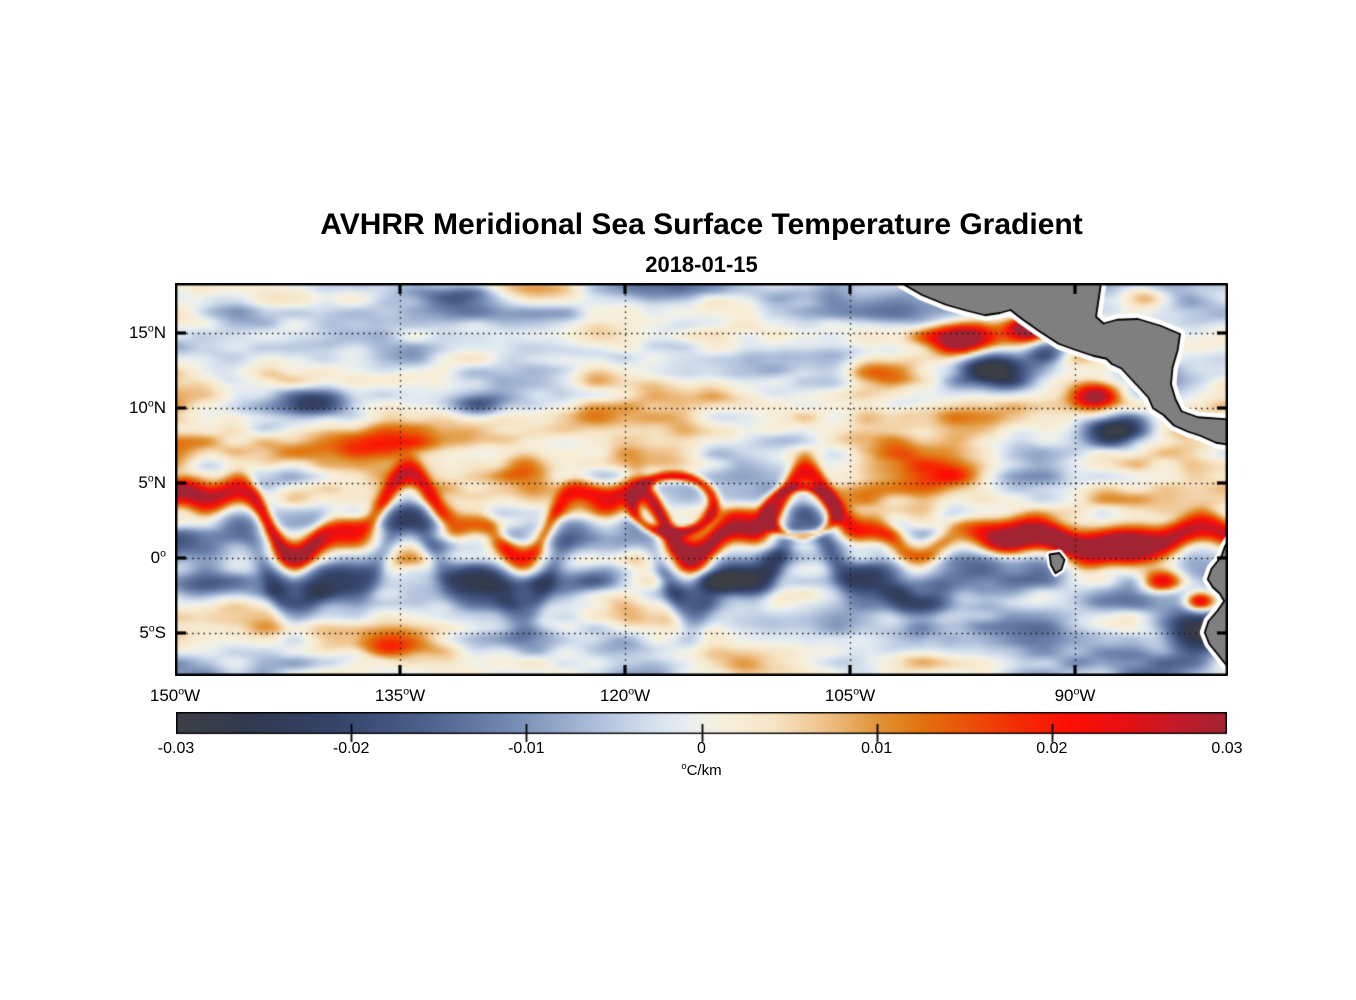 The image size is (1356, 1000). I want to click on x-tick-label-105W: 105oW, so click(850, 695).